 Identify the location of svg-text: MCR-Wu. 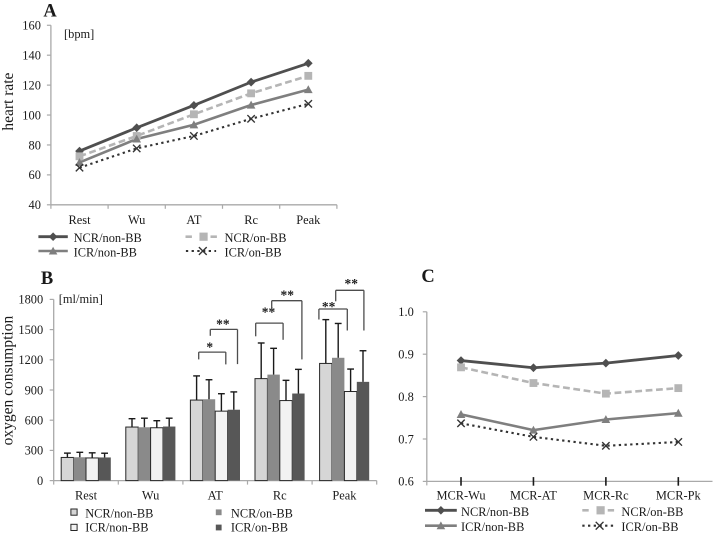
(460, 496).